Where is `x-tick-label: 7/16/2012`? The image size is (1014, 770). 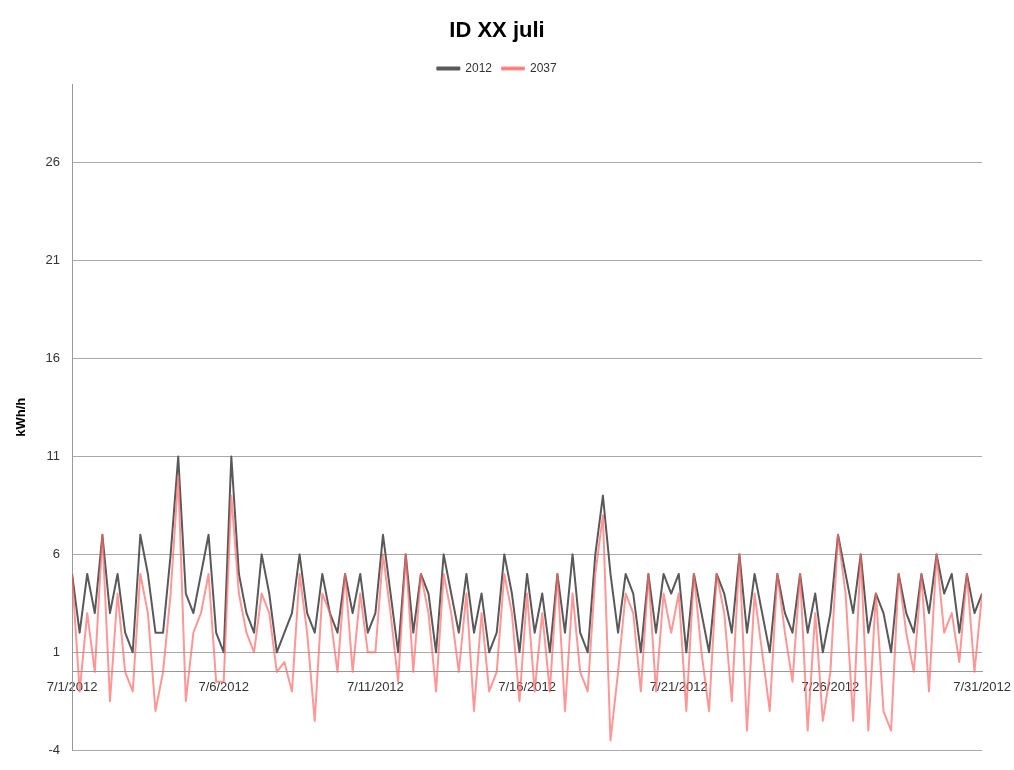
x-tick-label: 7/16/2012 is located at coordinates (527, 687).